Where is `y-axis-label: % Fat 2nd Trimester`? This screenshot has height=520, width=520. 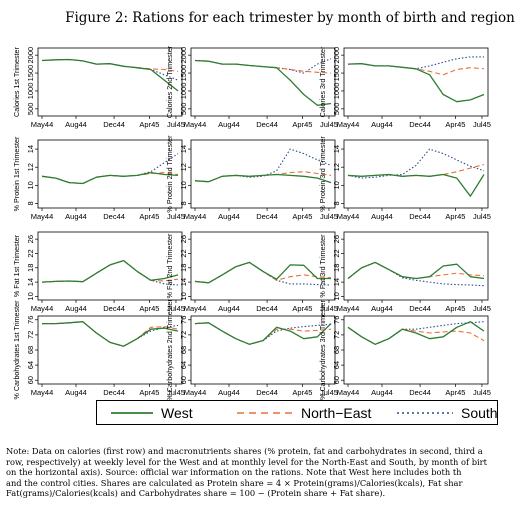 y-axis-label: % Fat 2nd Trimester is located at coordinates (169, 265).